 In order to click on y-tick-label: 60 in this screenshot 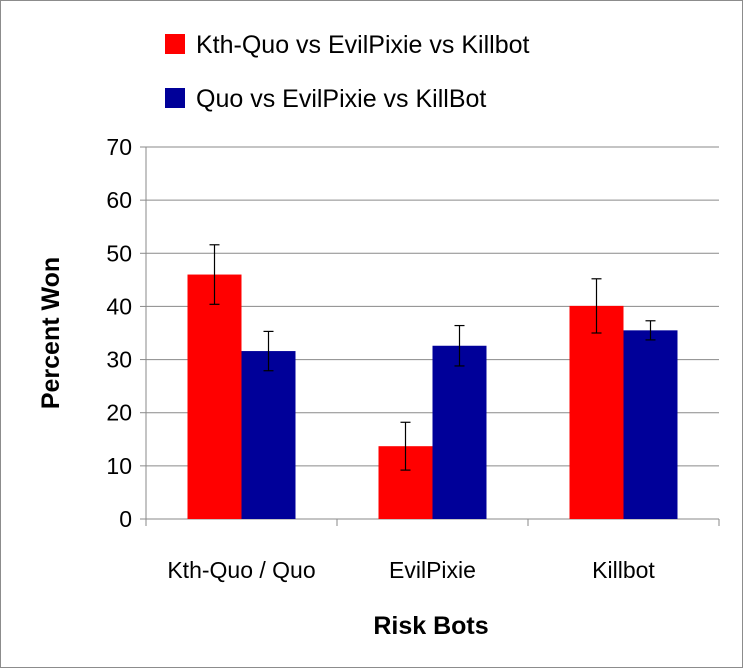, I will do `click(119, 200)`.